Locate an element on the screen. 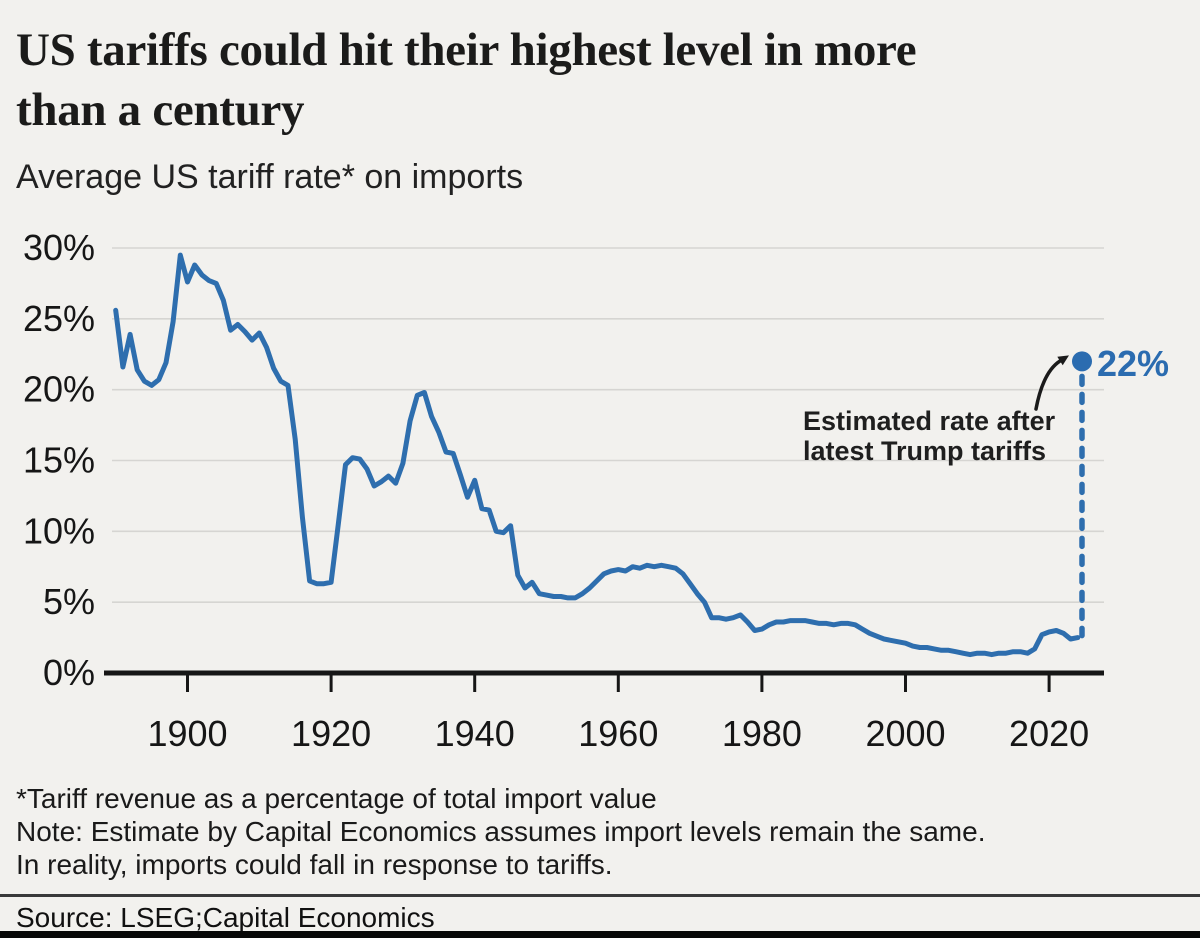 This screenshot has width=1200, height=938. x-axis-label-2020: 2020 is located at coordinates (1049, 733).